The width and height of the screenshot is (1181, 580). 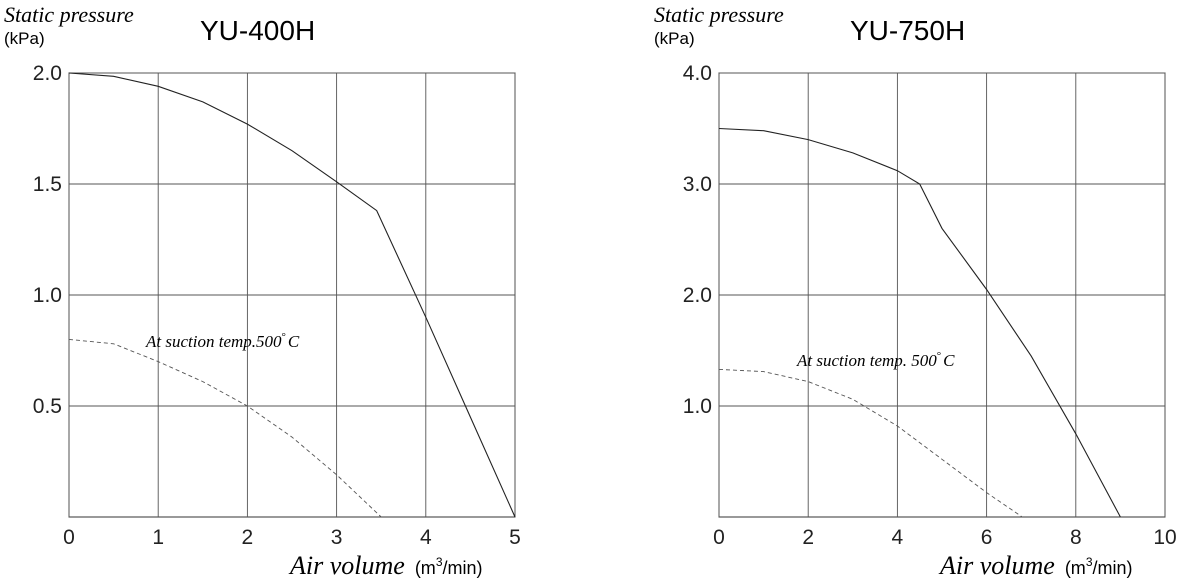 I want to click on y-tick-label: 0.5, so click(x=47, y=406).